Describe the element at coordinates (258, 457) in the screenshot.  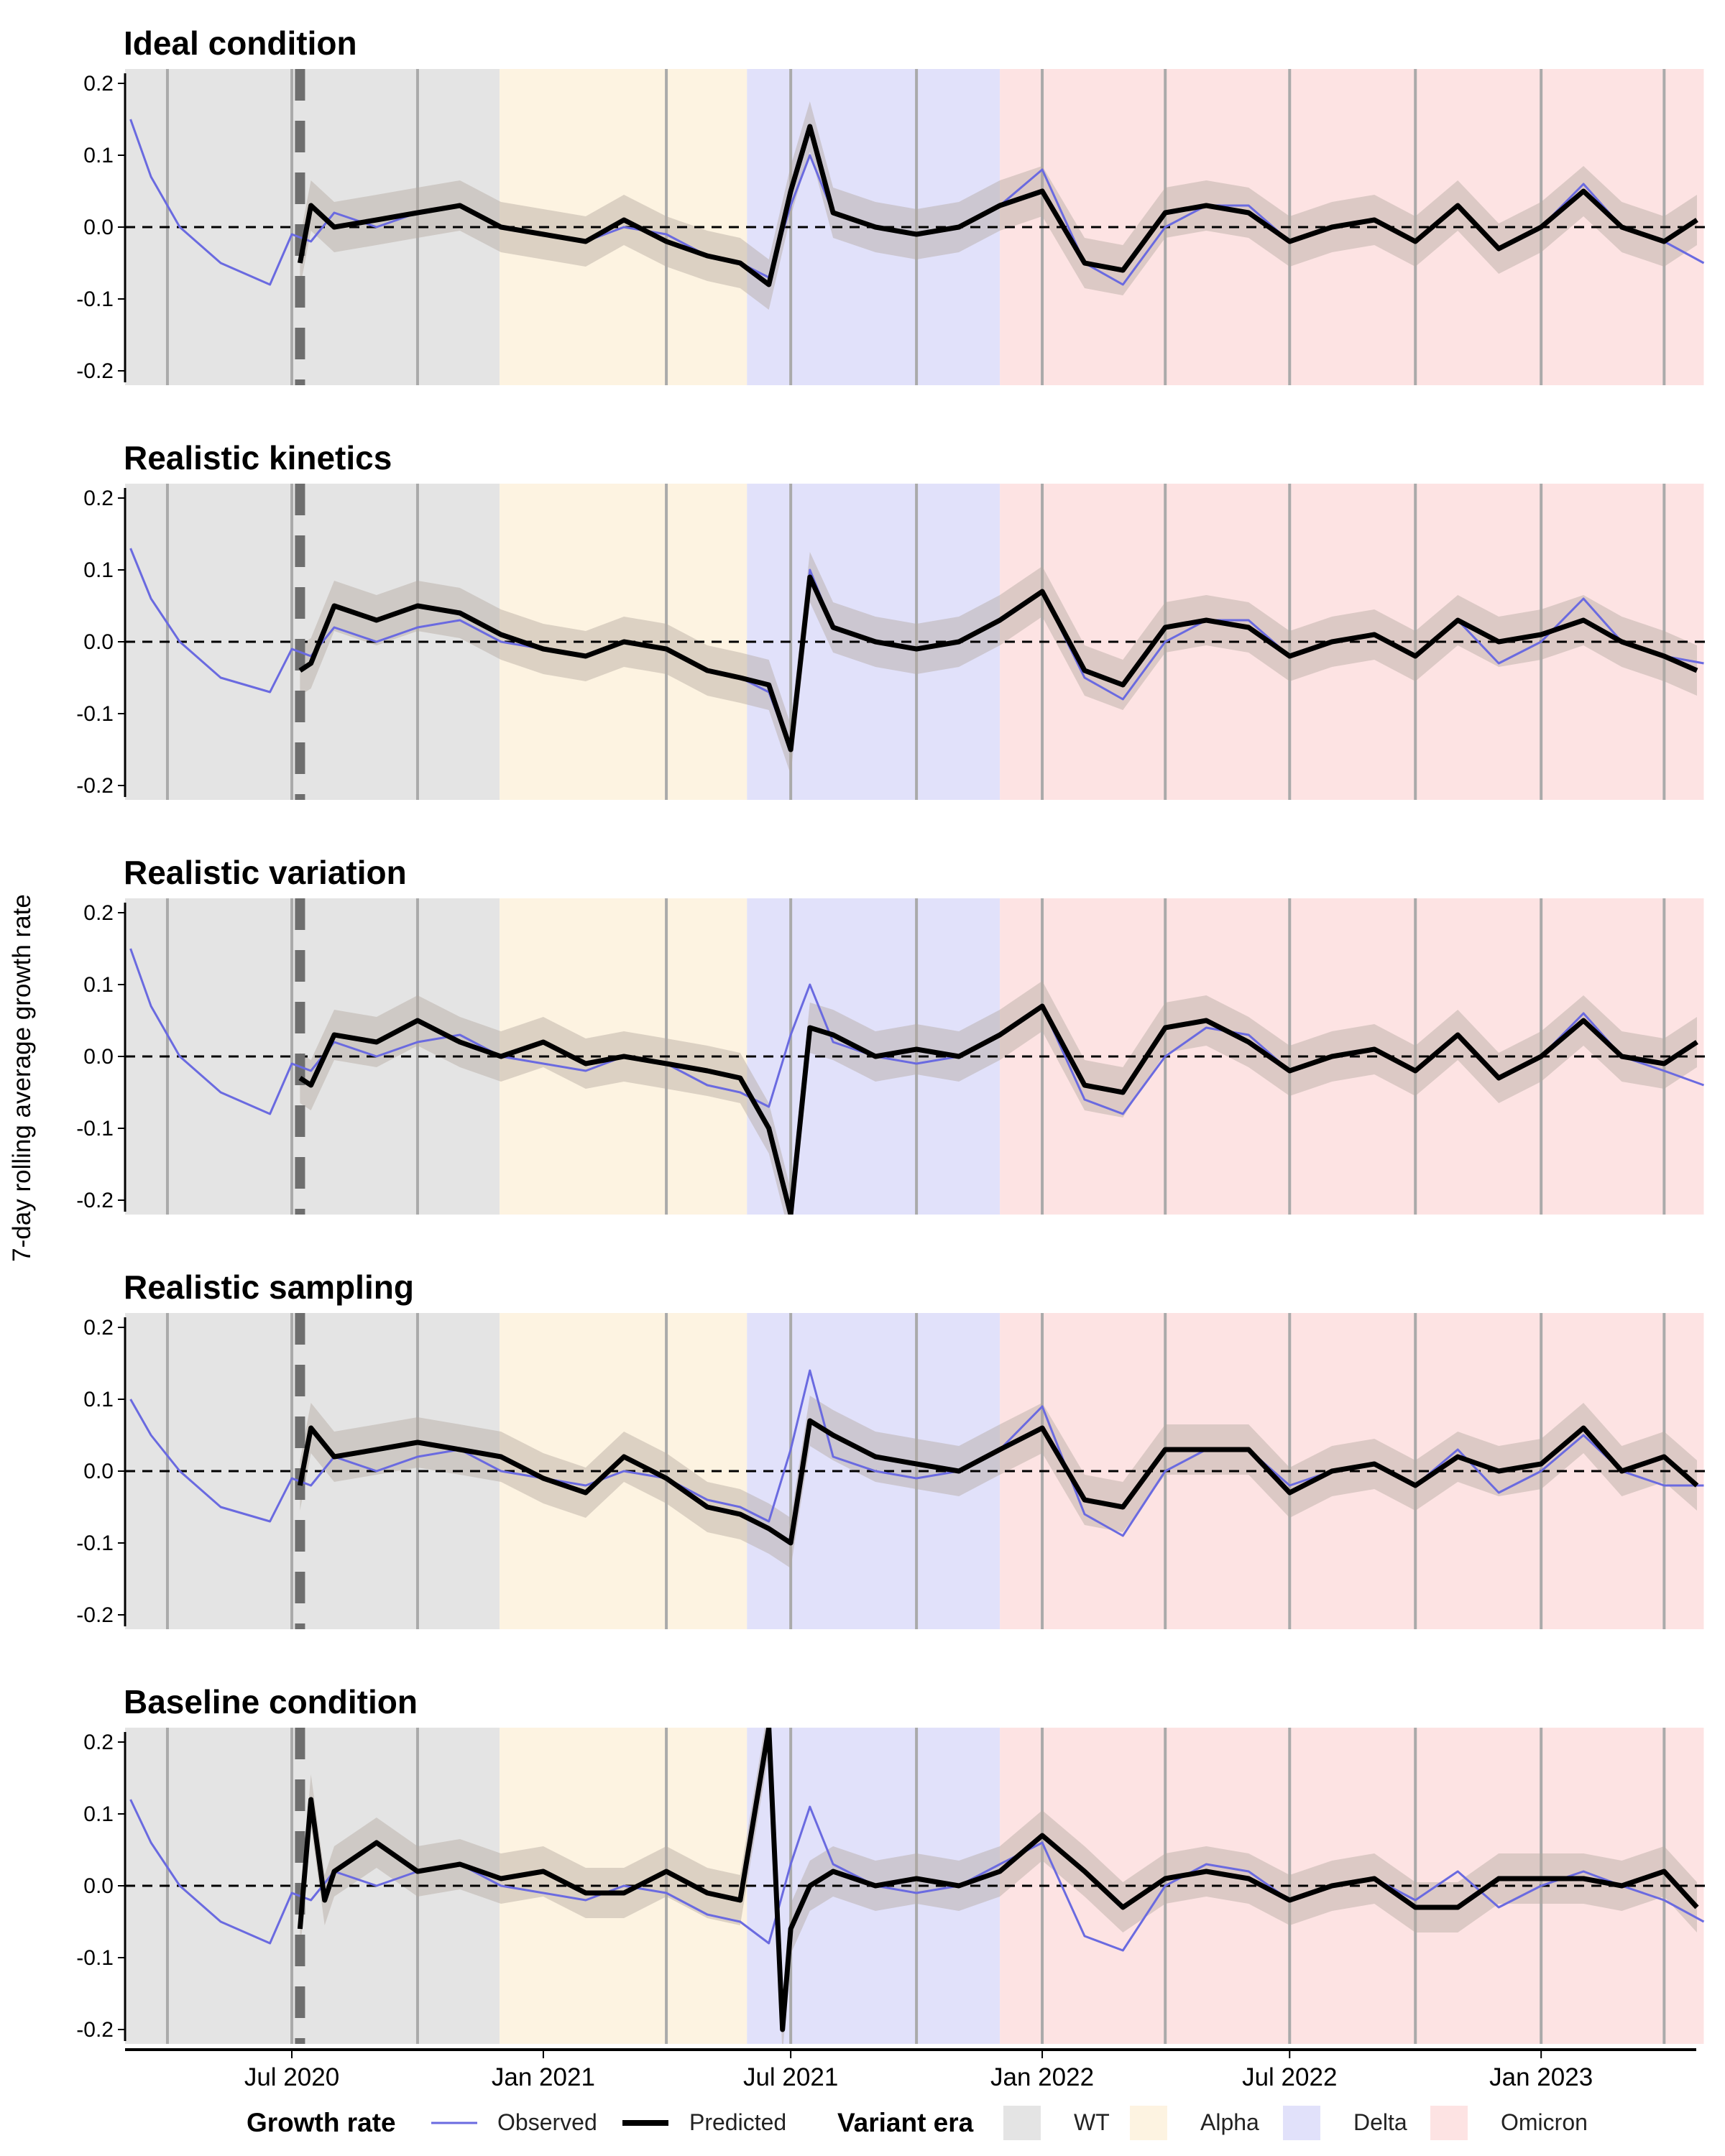
I see `panel-title: Realistic kinetics` at that location.